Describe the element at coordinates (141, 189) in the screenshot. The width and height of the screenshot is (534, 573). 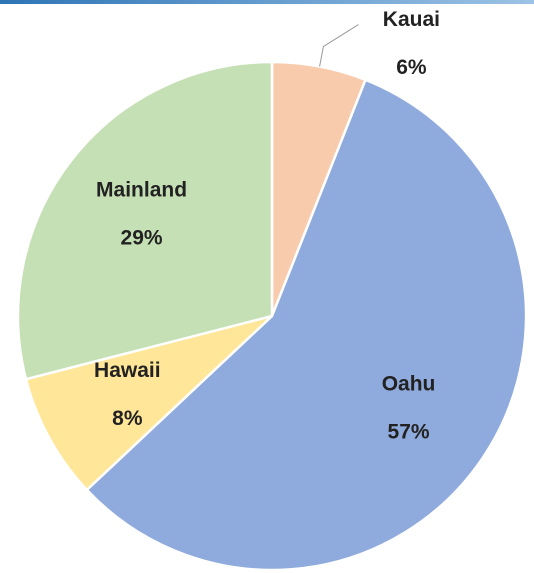
I see `slice-label: Mainland` at that location.